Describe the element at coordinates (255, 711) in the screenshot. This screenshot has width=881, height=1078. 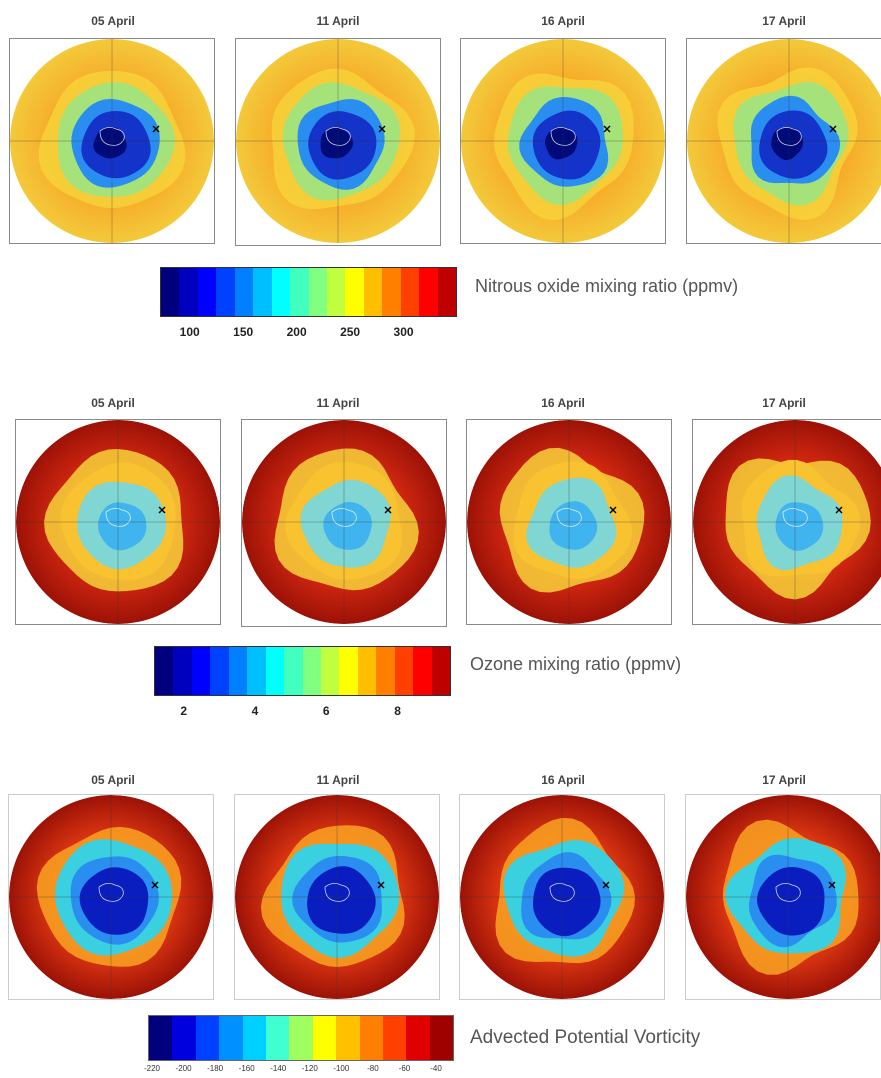
I see `colorbar-tick-label: 4` at that location.